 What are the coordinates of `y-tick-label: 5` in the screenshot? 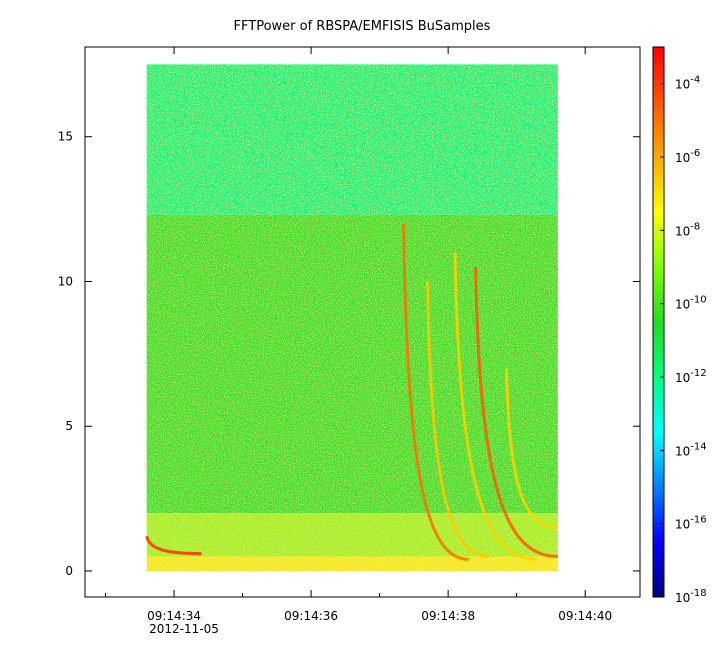 It's located at (69, 426).